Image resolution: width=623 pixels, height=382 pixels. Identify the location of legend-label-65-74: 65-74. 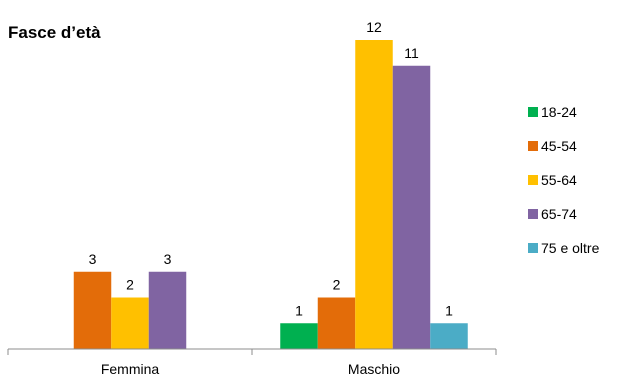
(559, 214).